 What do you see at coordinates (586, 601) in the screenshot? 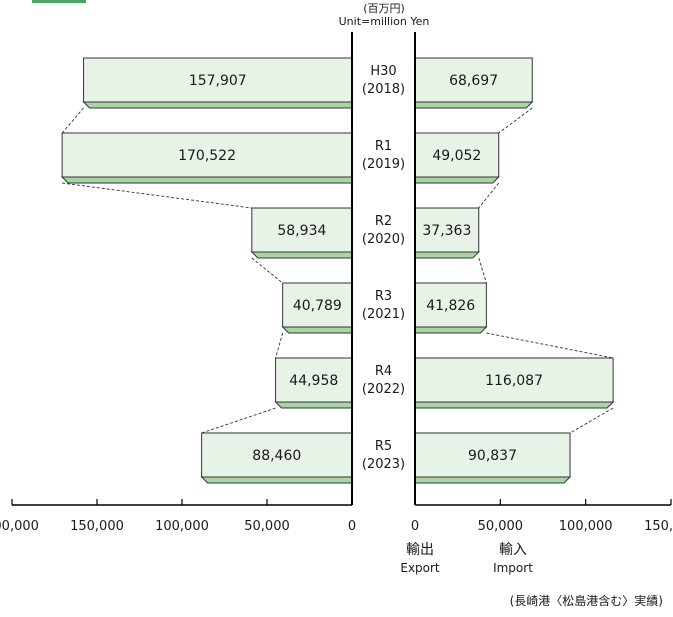
I see `source-note: (長崎港〈松島港含む〉実績)` at bounding box center [586, 601].